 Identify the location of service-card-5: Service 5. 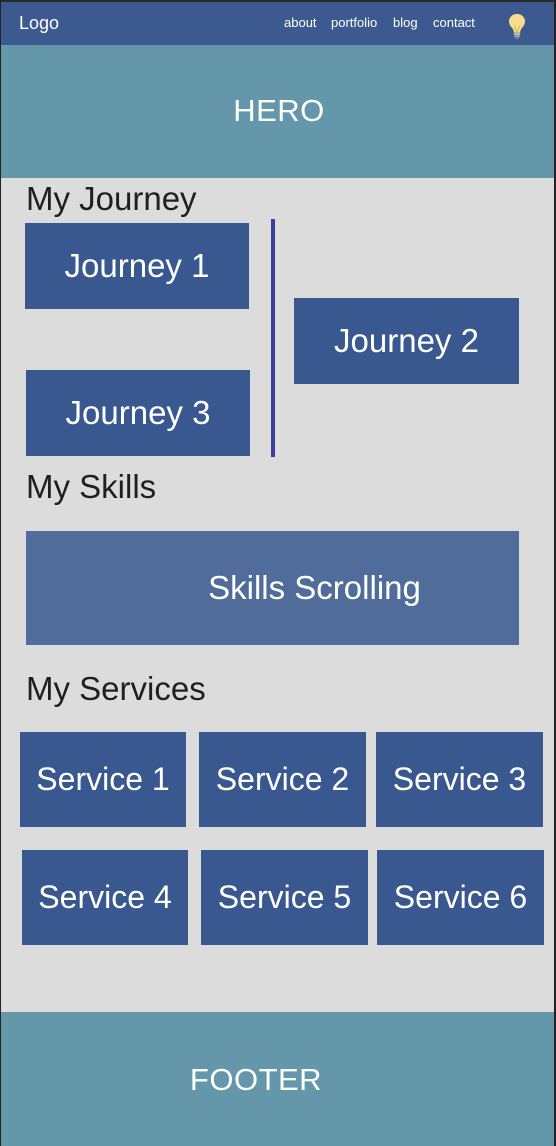
(284, 897).